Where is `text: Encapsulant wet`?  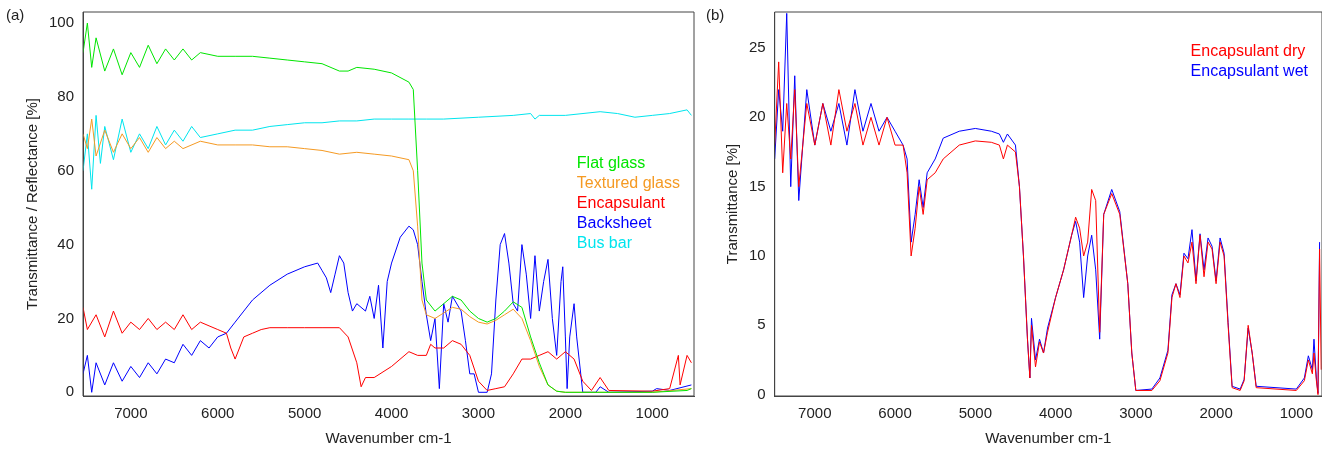
text: Encapsulant wet is located at coordinates (1249, 71).